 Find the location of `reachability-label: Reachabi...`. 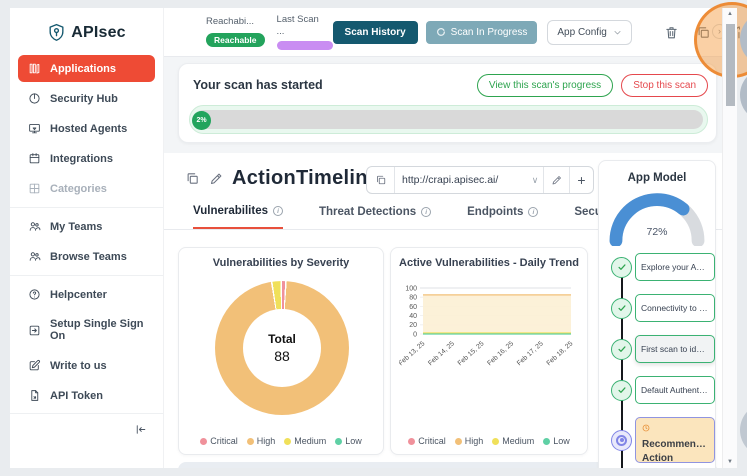

reachability-label: Reachabi... is located at coordinates (230, 21).